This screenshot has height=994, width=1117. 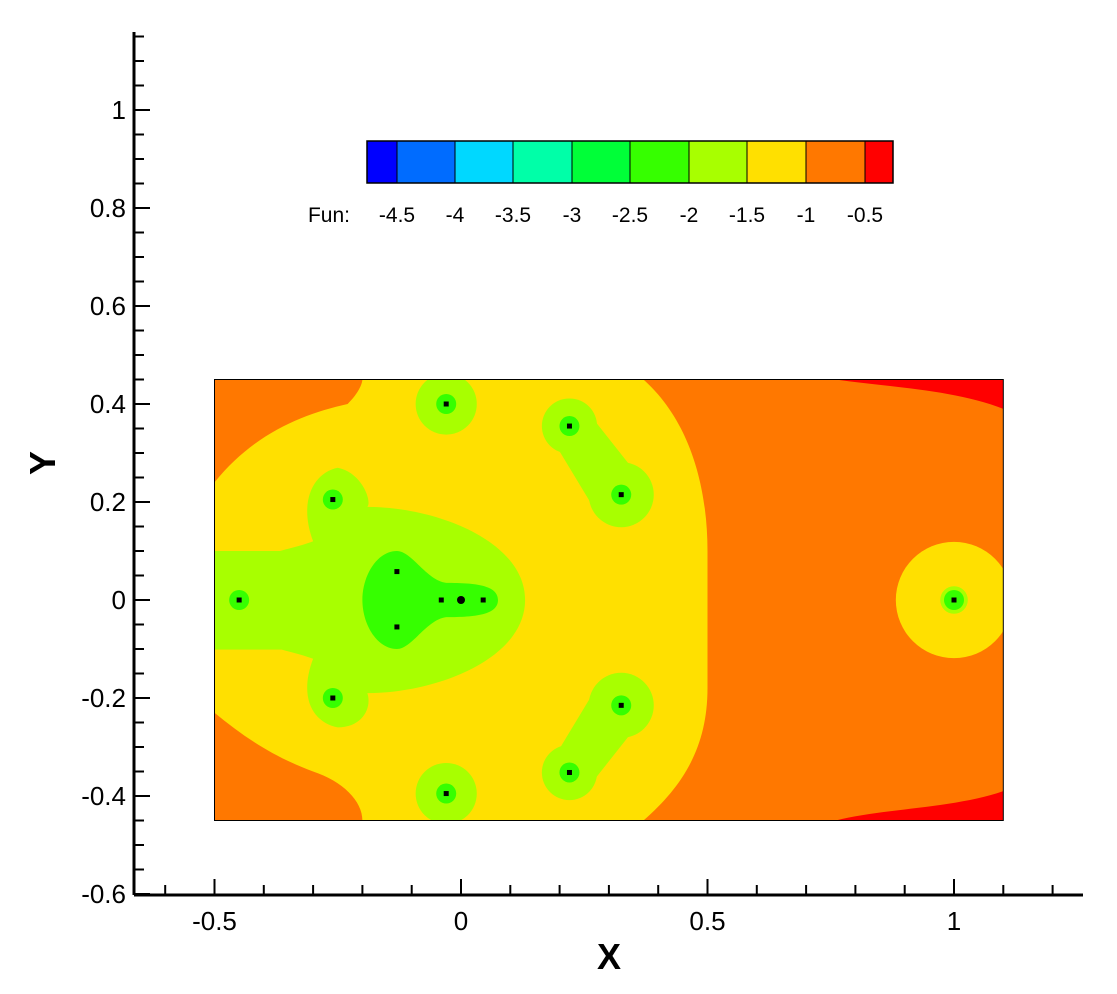 What do you see at coordinates (103, 698) in the screenshot?
I see `y-tick-label: -0.2` at bounding box center [103, 698].